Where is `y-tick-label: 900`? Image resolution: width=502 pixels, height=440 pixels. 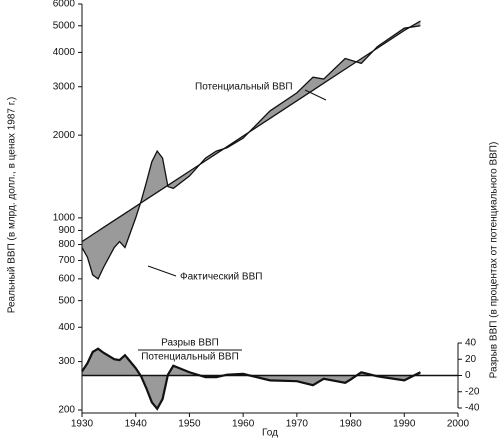
y-tick-label: 900 is located at coordinates (66, 230).